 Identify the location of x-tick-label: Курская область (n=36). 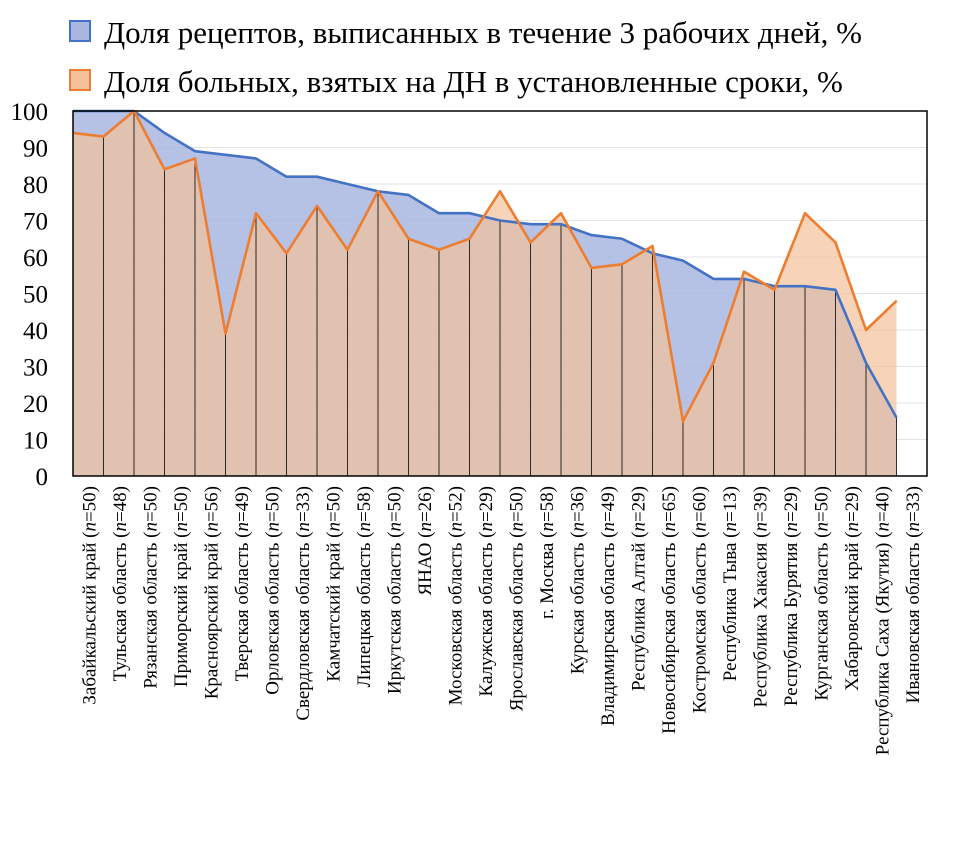
(577, 580).